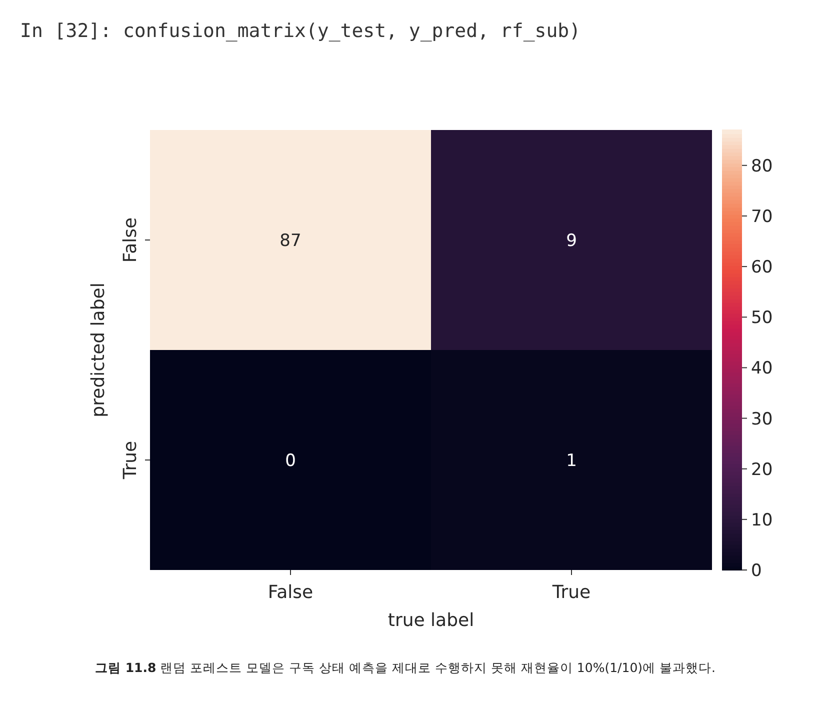  What do you see at coordinates (405, 667) in the screenshot?
I see `text: 그림 11.8 랜덤 포레스트 모델은 구독 상태 예측을 제대로 수행하지 못해 재현율이 10%(1/10)에 불과했다.` at bounding box center [405, 667].